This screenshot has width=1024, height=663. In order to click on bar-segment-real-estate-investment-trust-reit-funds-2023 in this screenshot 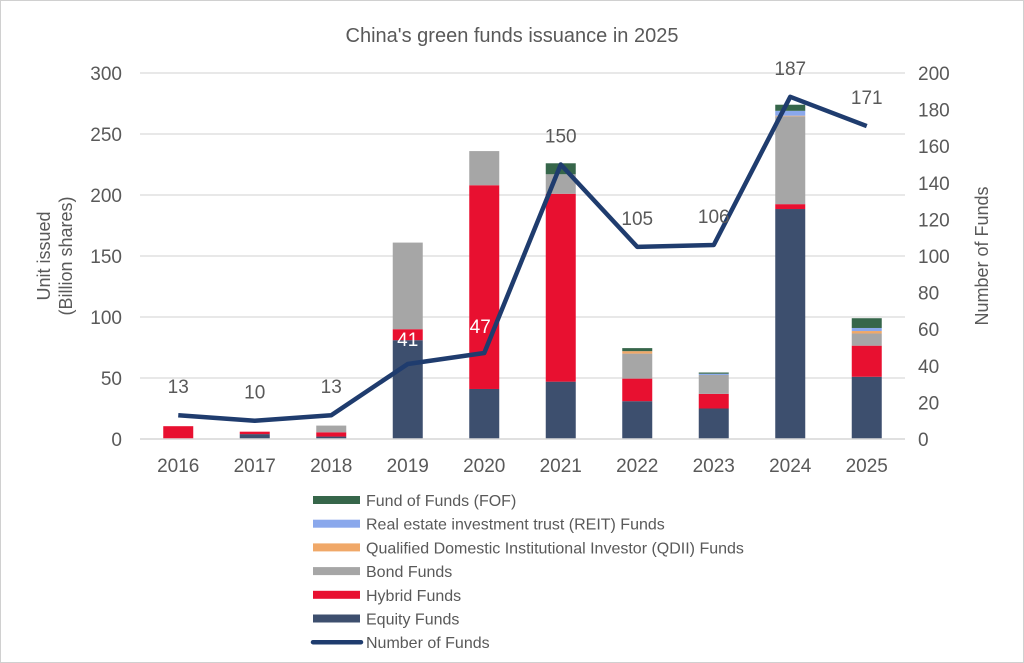, I will do `click(713, 374)`.